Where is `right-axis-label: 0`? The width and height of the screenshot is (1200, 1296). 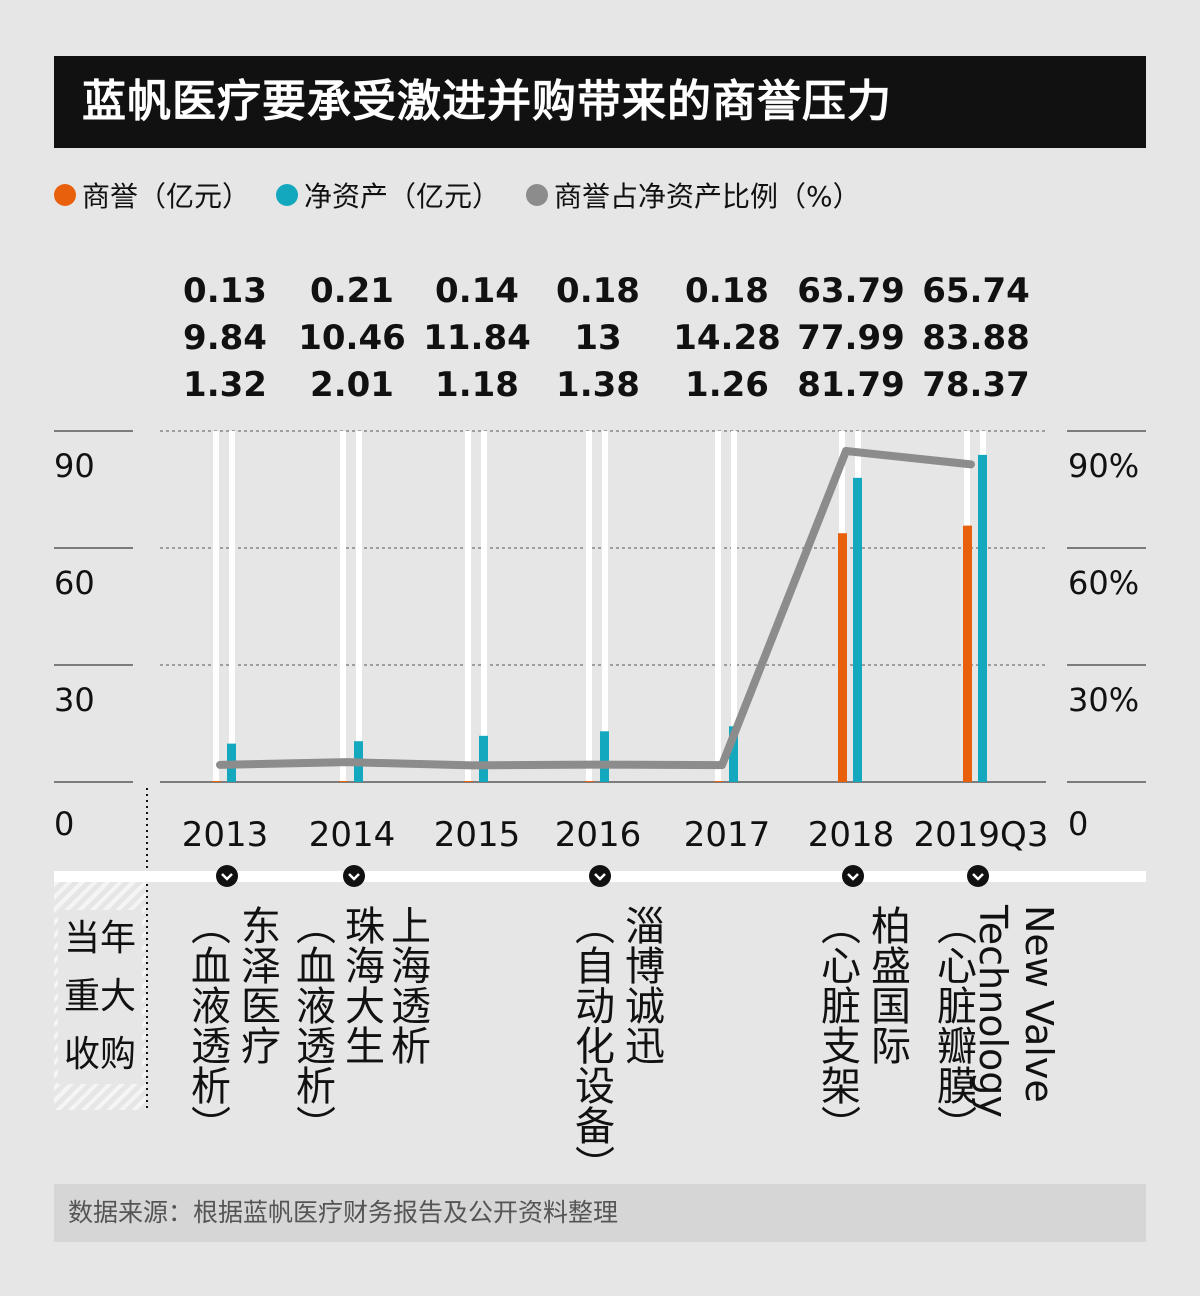 right-axis-label: 0 is located at coordinates (1078, 824).